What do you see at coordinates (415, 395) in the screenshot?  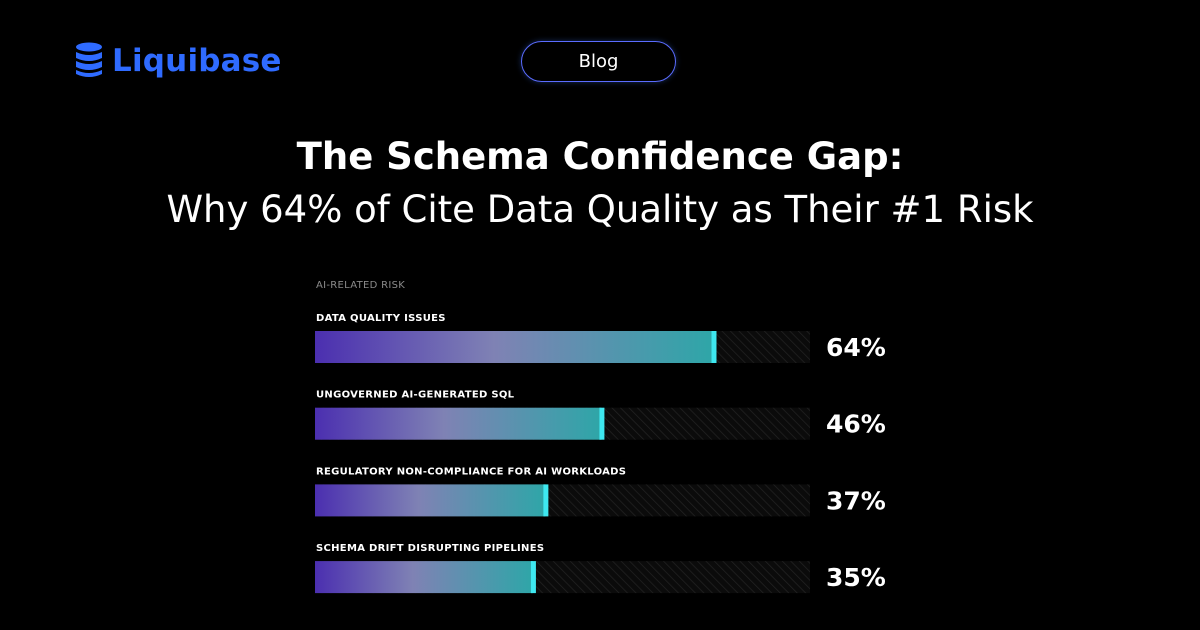 I see `category-label: UNGOVERNED AI-GENERATED SQL` at bounding box center [415, 395].